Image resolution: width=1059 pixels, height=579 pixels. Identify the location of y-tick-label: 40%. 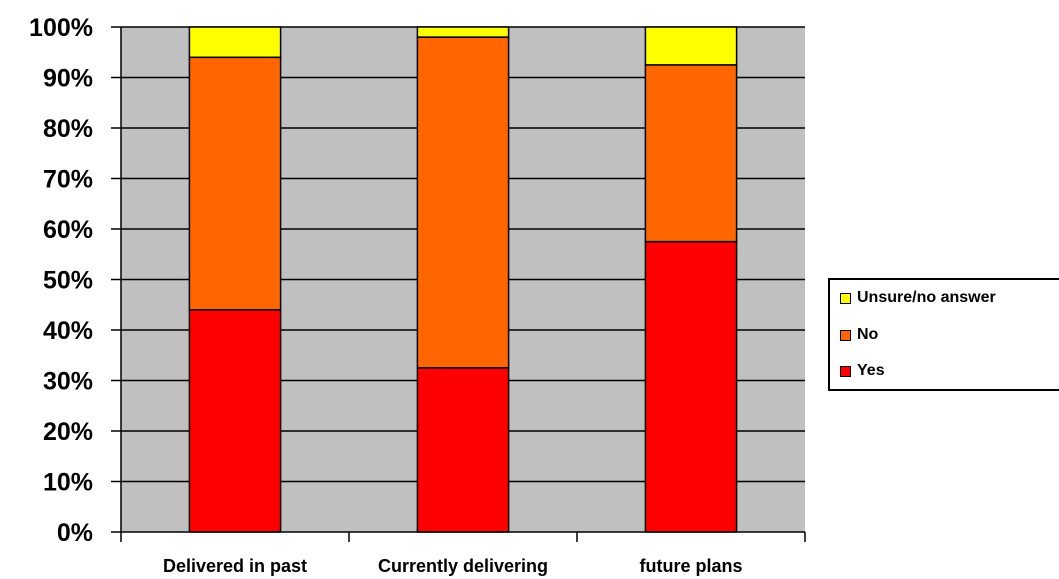
(68, 331).